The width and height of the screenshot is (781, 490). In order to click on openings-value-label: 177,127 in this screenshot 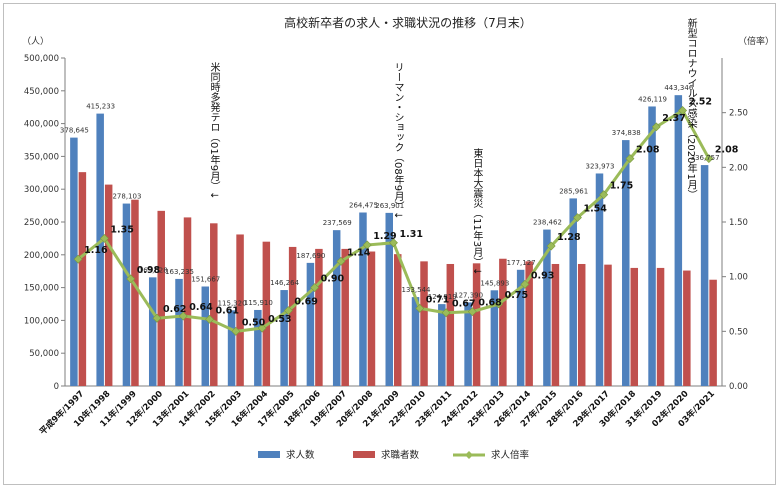, I will do `click(521, 263)`.